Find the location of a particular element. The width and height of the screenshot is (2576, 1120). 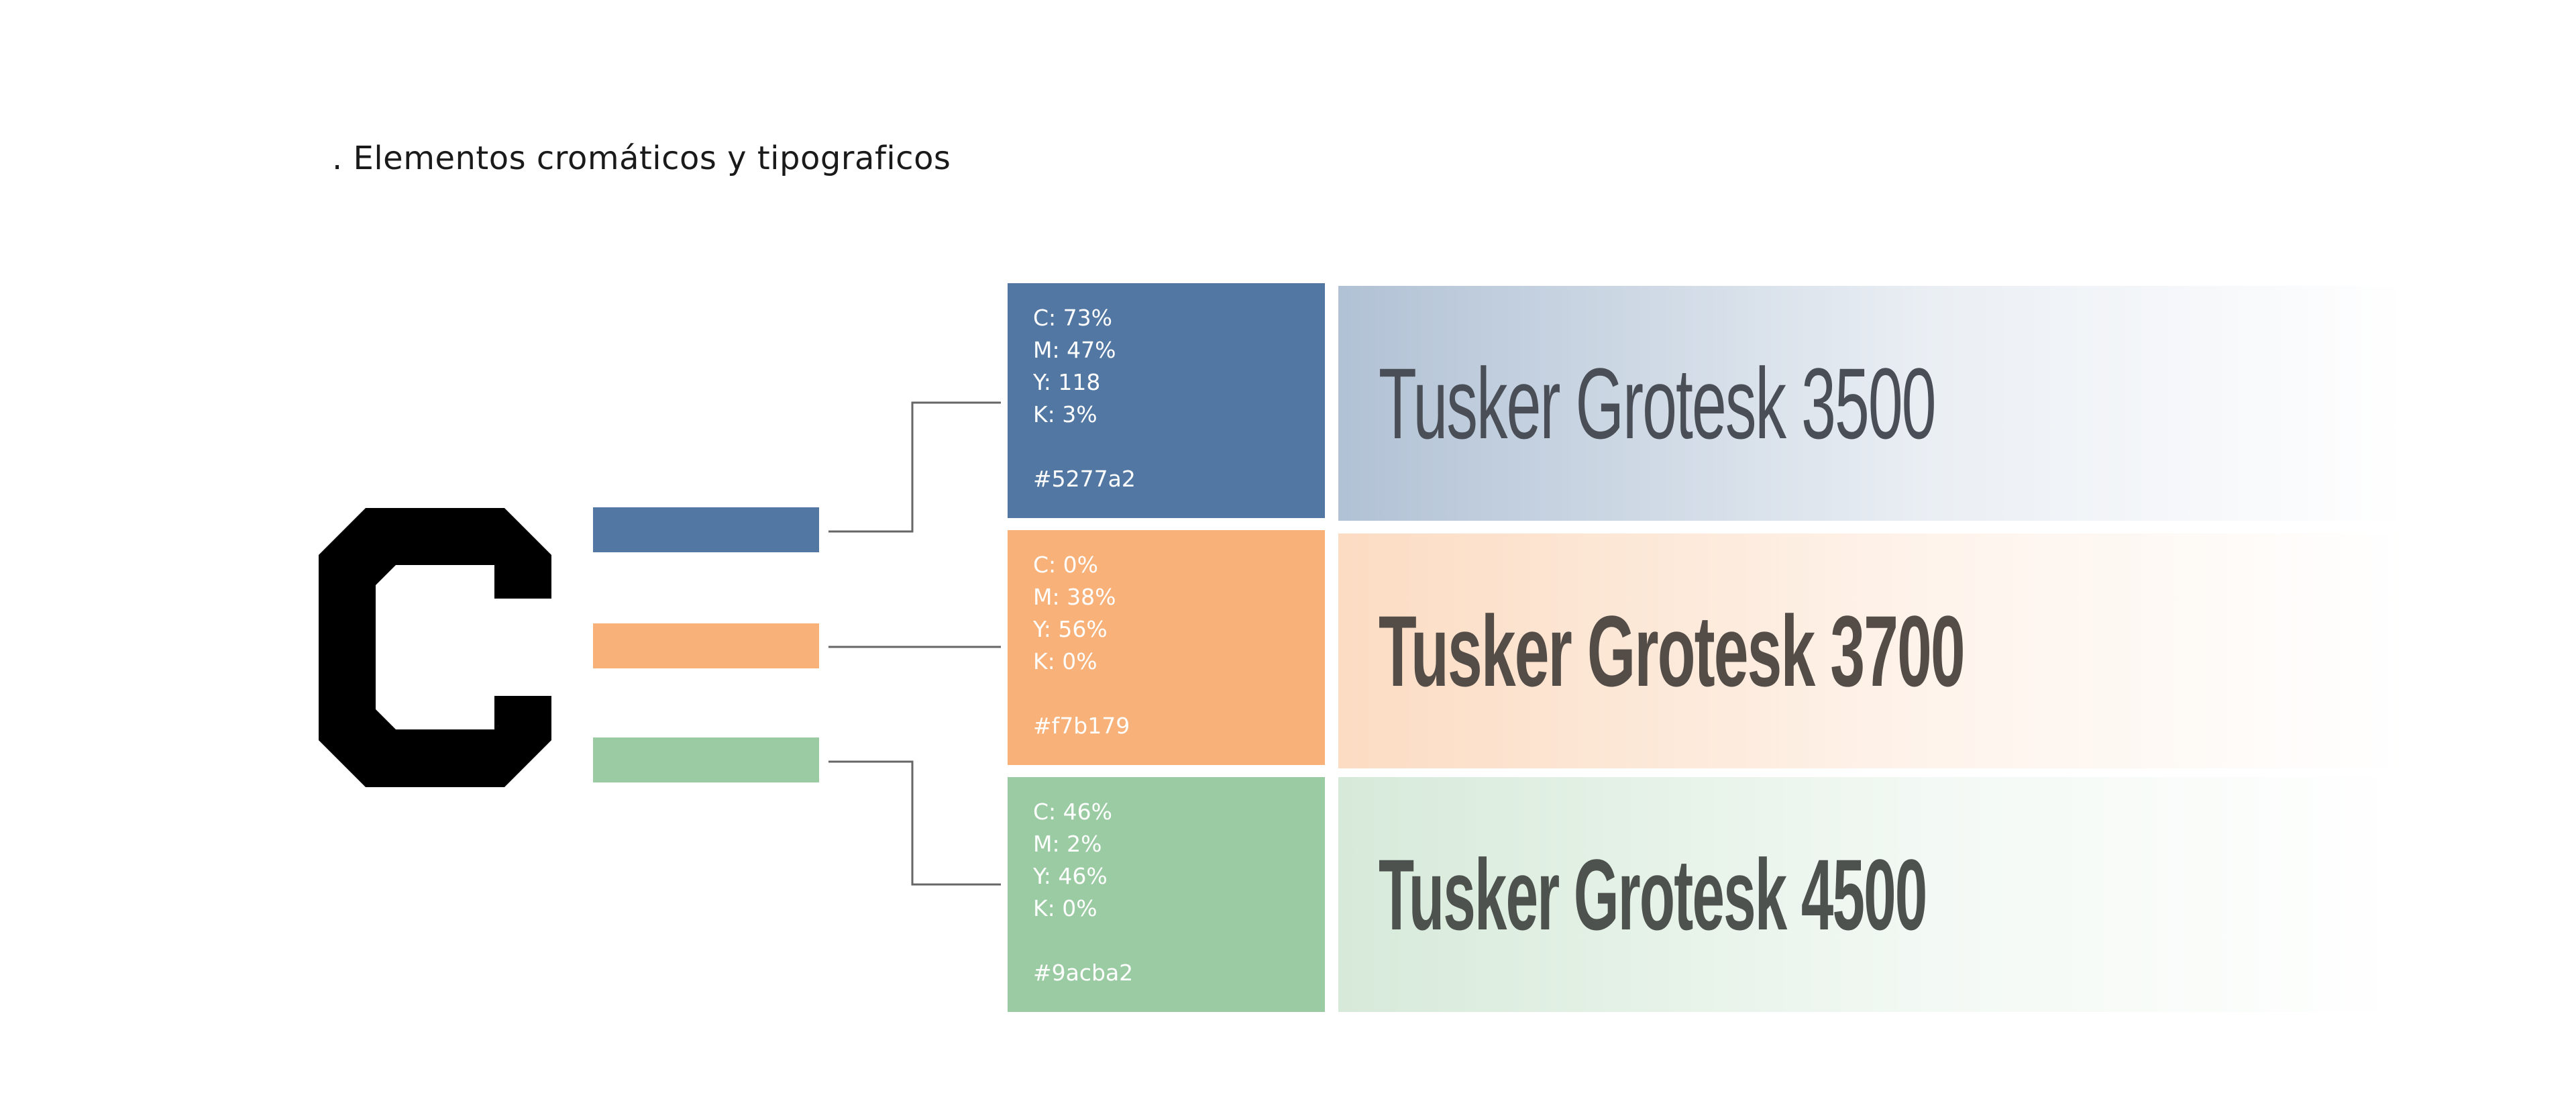

letter-c-logo-icon is located at coordinates (435, 647).